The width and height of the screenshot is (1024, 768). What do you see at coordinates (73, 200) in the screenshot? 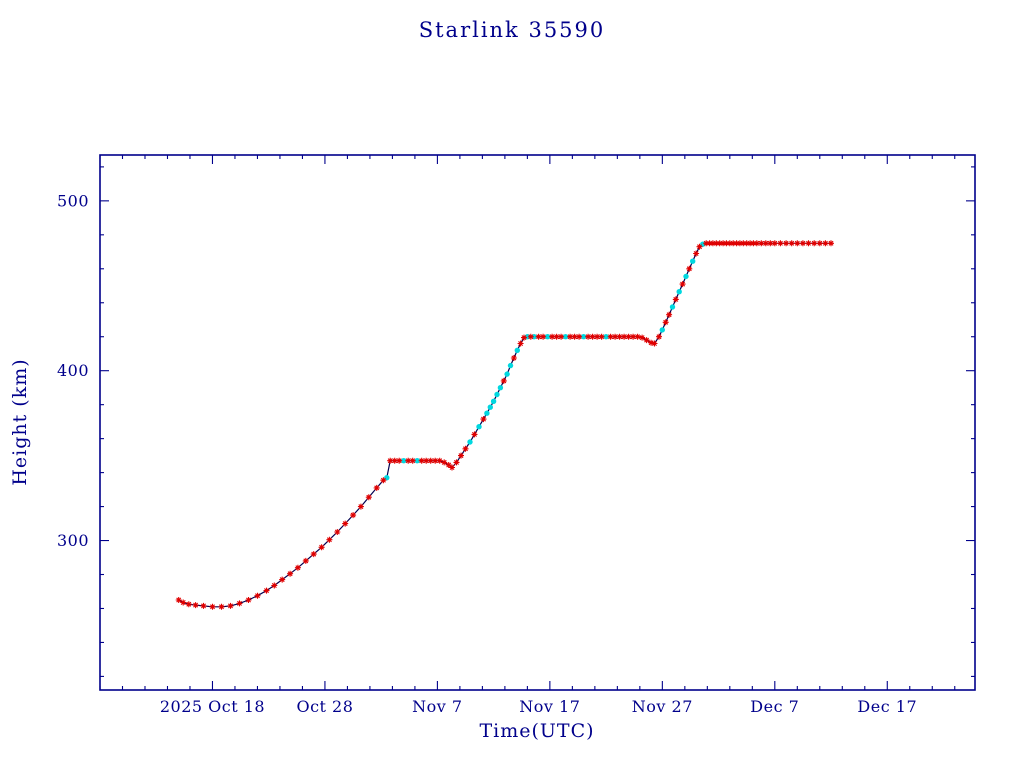
I see `y-tick-label: 500` at bounding box center [73, 200].